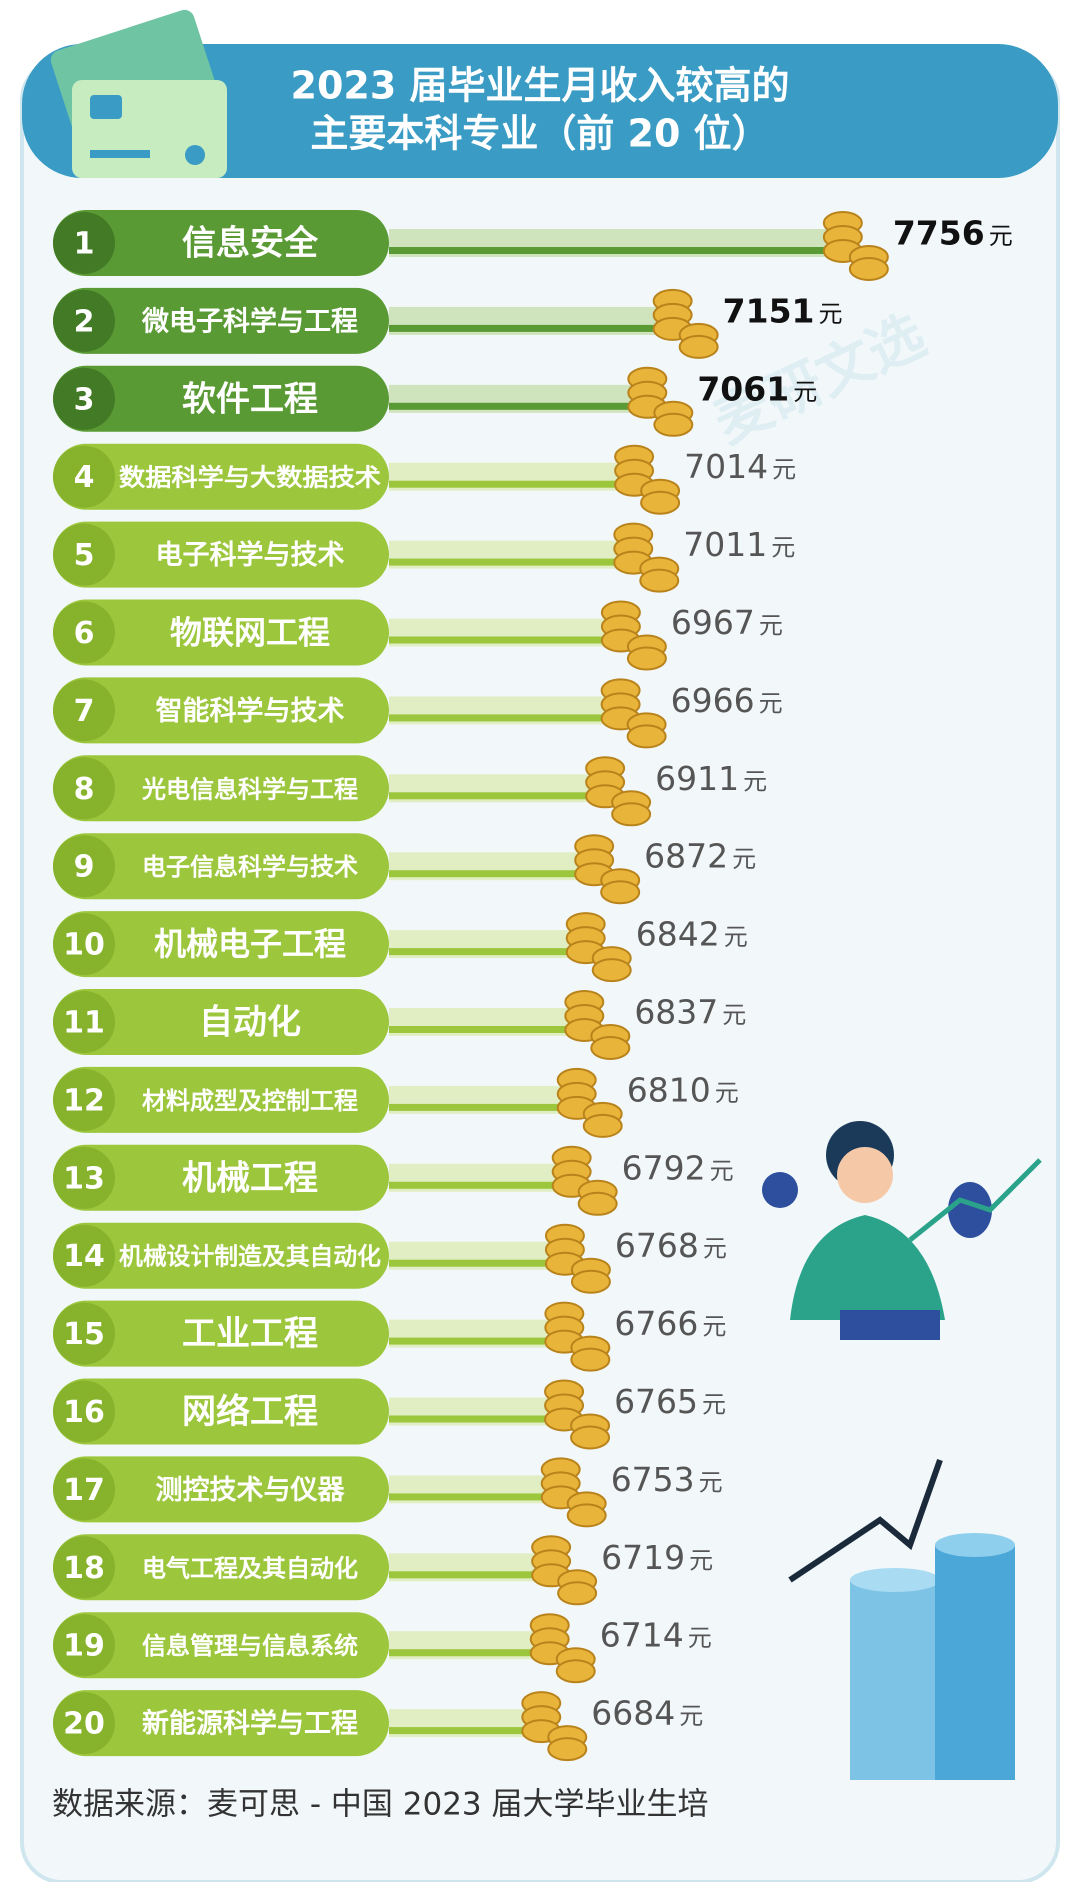 Image resolution: width=1080 pixels, height=1886 pixels. I want to click on category-label: 软件工程, so click(250, 399).